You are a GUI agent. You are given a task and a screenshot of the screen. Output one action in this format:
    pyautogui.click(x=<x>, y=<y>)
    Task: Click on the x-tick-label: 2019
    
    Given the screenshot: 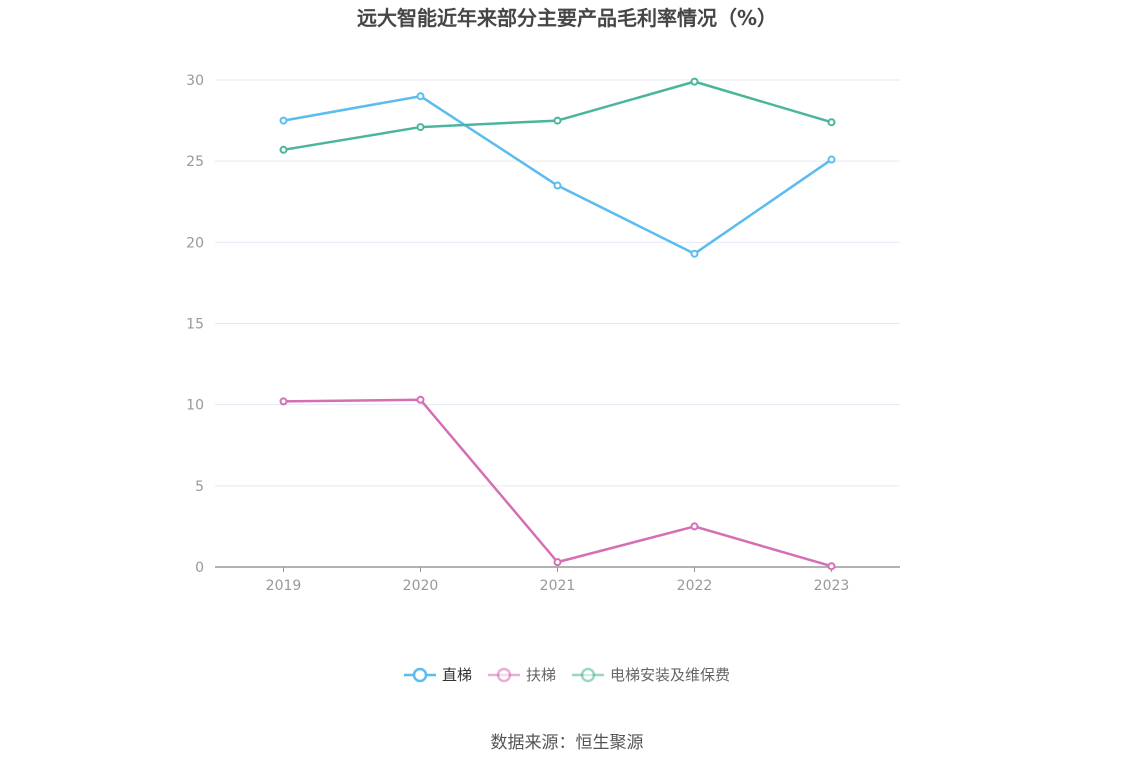 What is the action you would take?
    pyautogui.click(x=284, y=586)
    